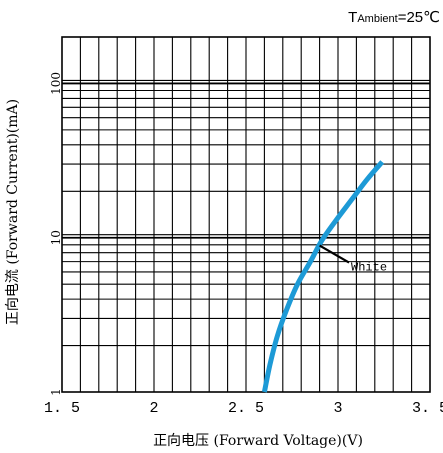  I want to click on y-tick-label: 1, so click(56, 392).